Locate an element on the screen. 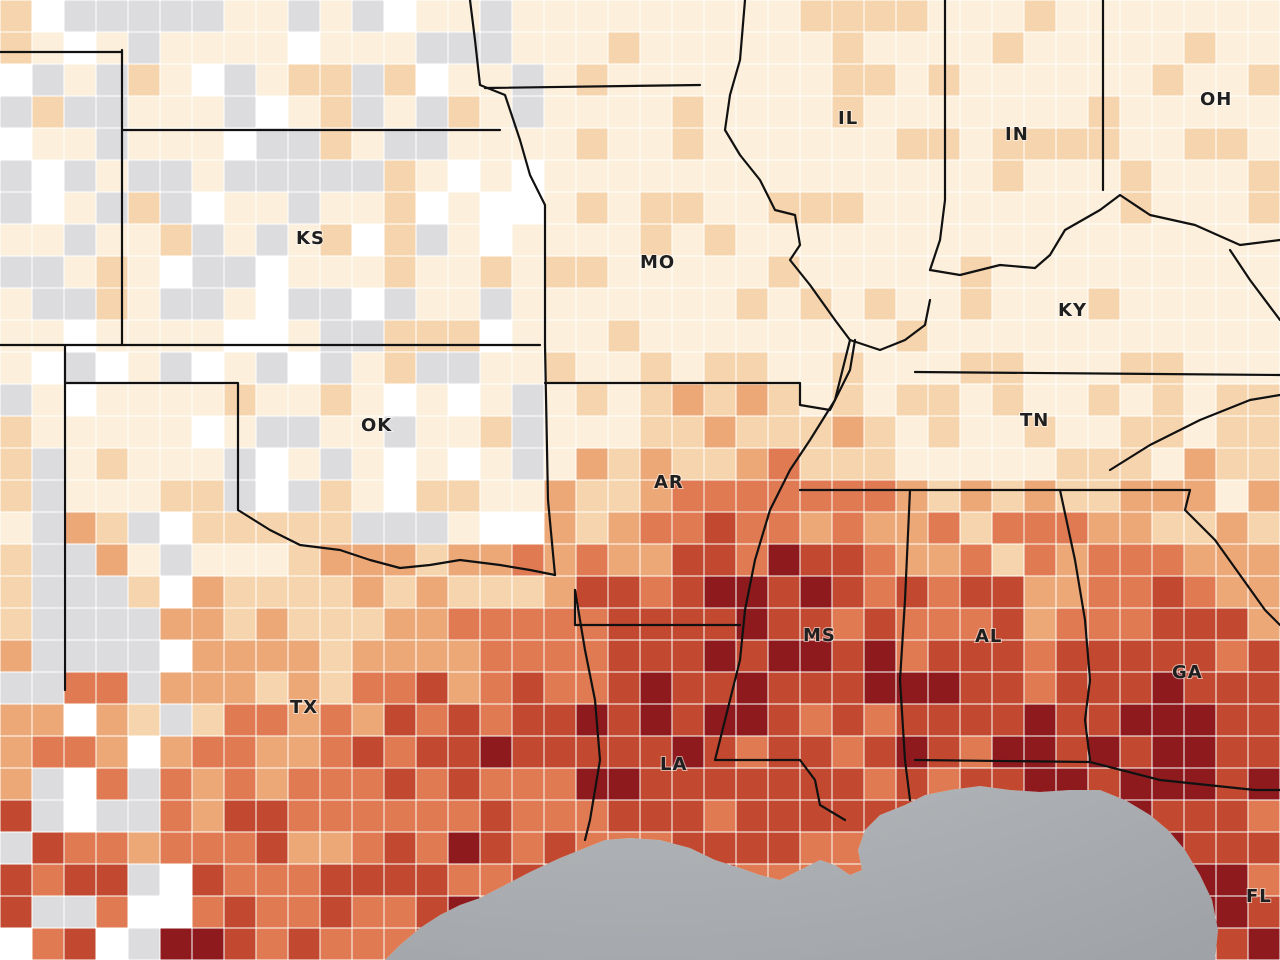  border-mississippi-river-north is located at coordinates (787, 171).